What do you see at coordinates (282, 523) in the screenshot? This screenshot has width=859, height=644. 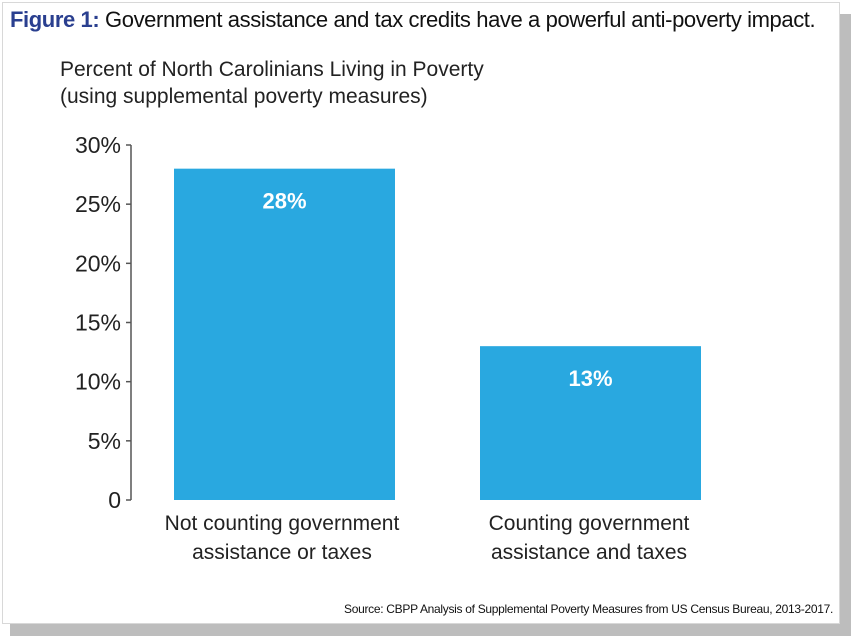 I see `x-category-label: Not counting government` at bounding box center [282, 523].